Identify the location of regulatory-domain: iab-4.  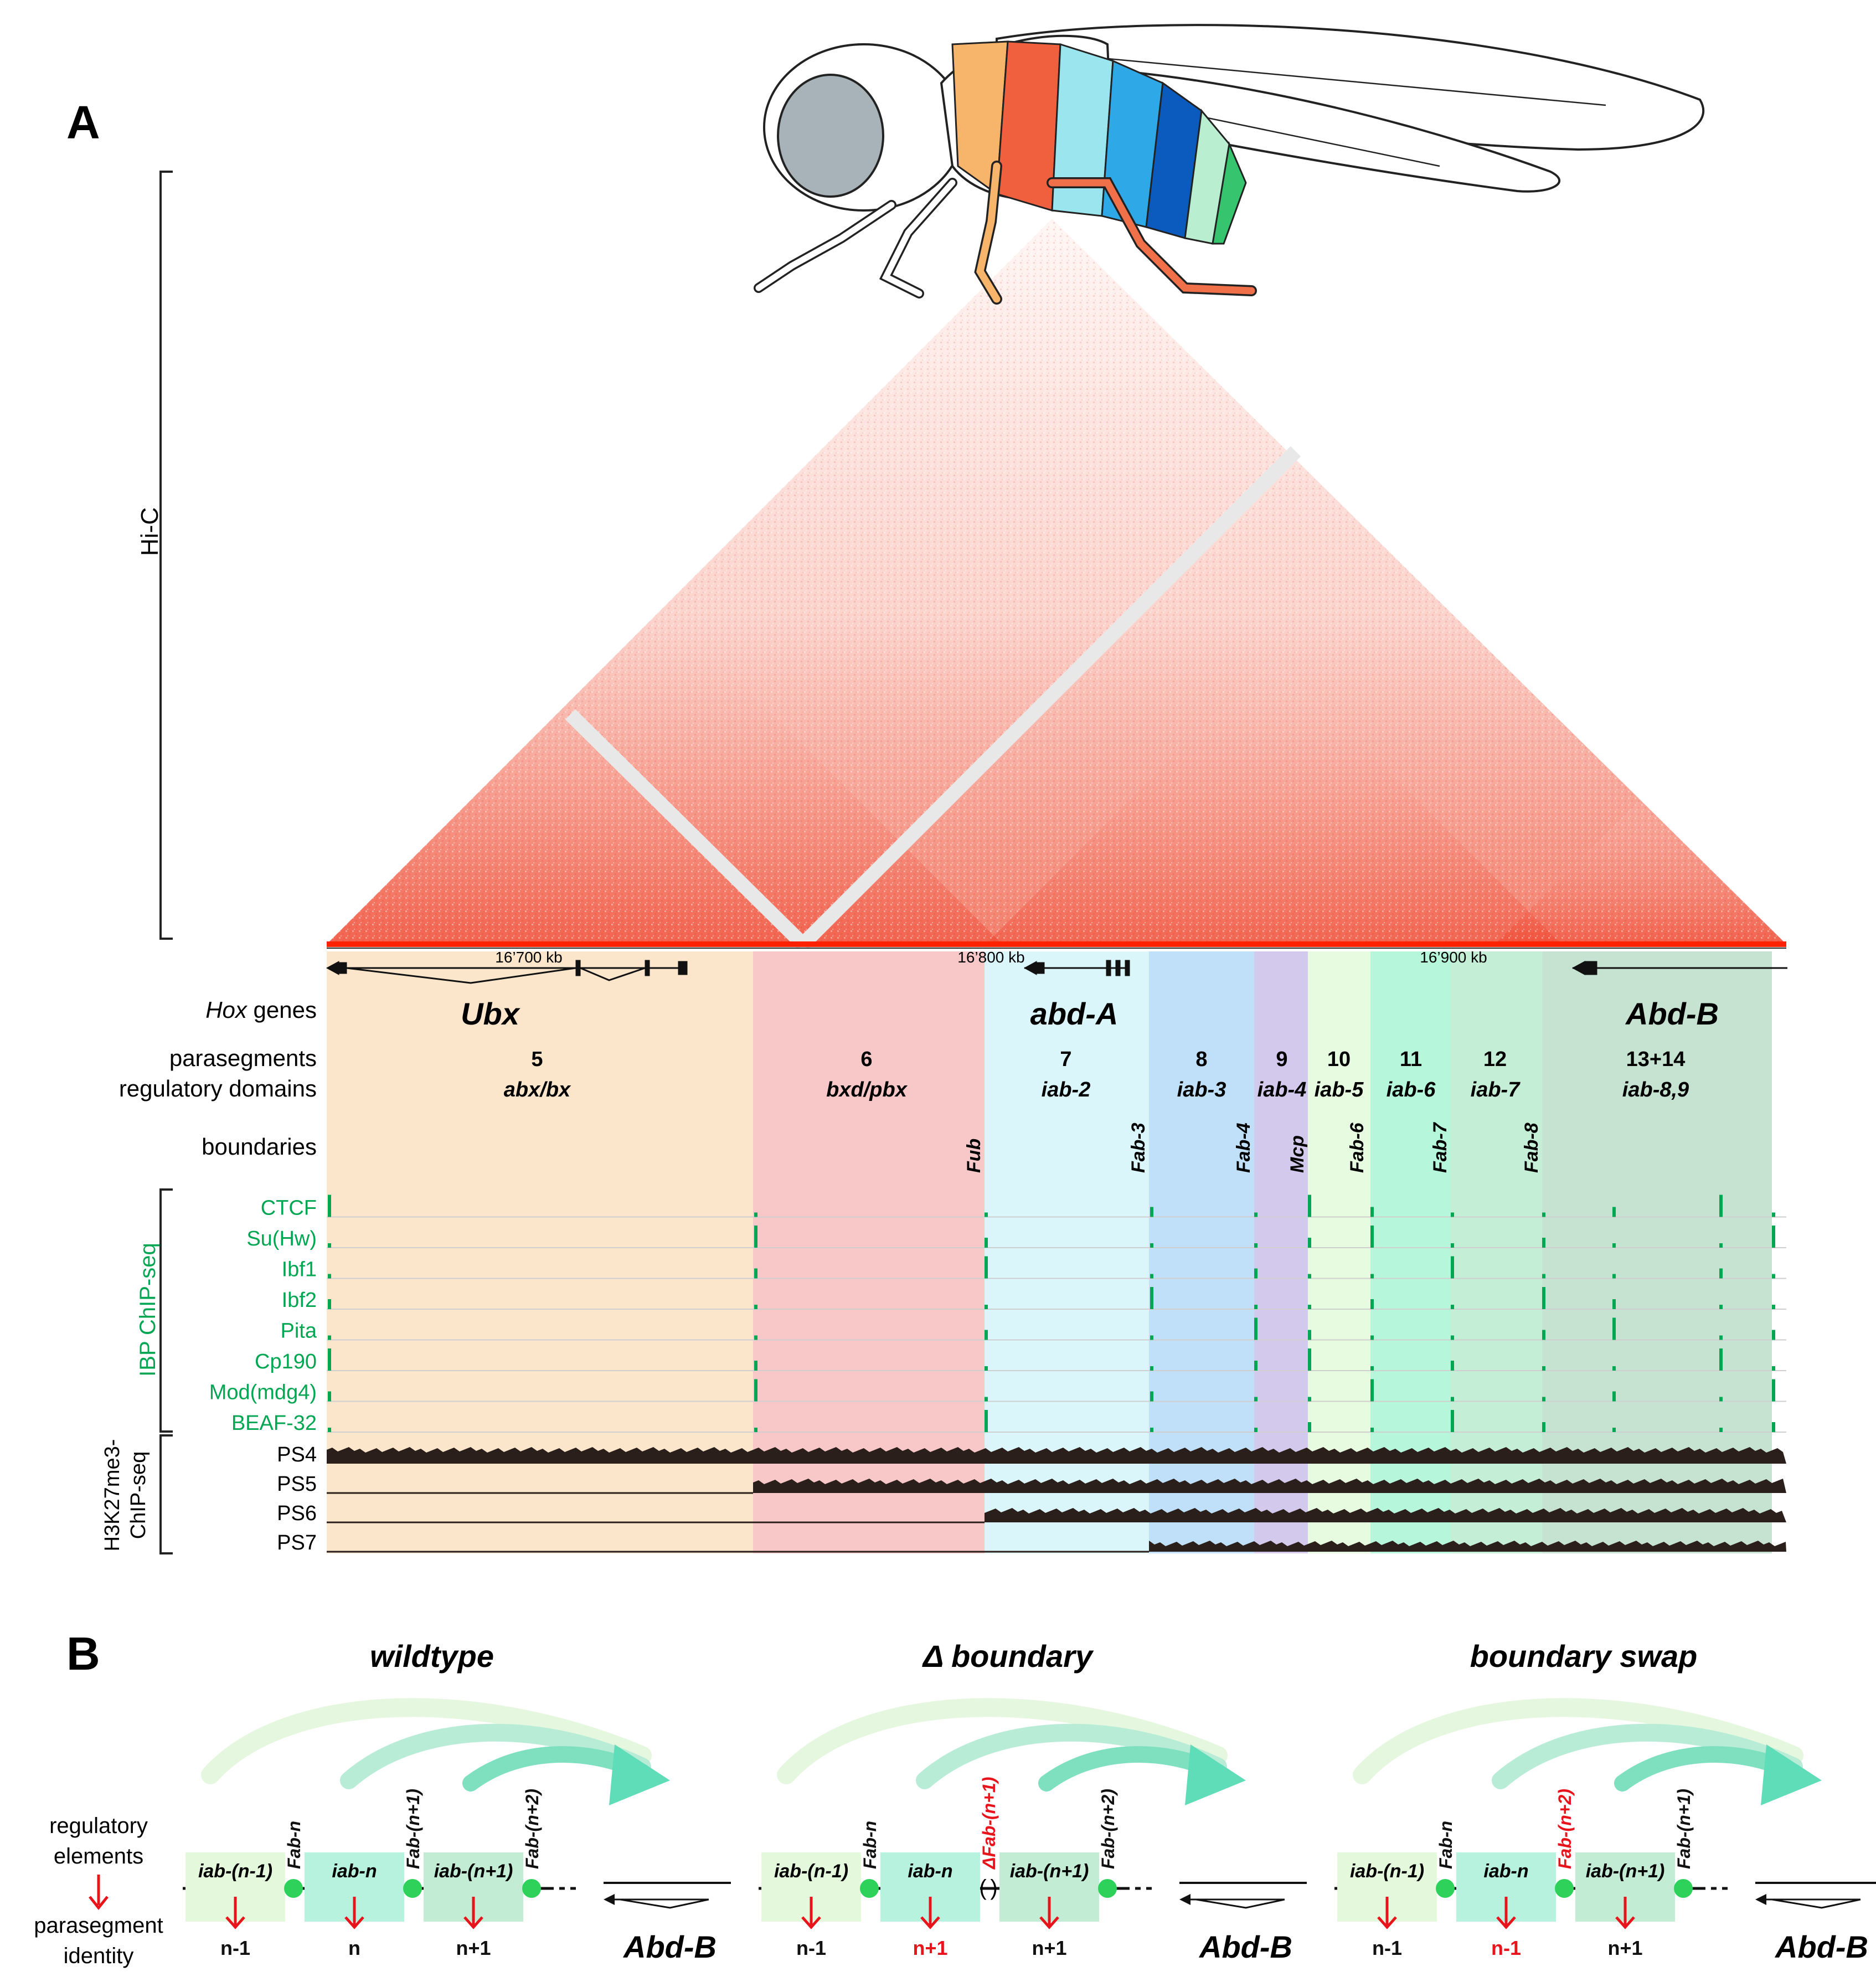
(1282, 1089).